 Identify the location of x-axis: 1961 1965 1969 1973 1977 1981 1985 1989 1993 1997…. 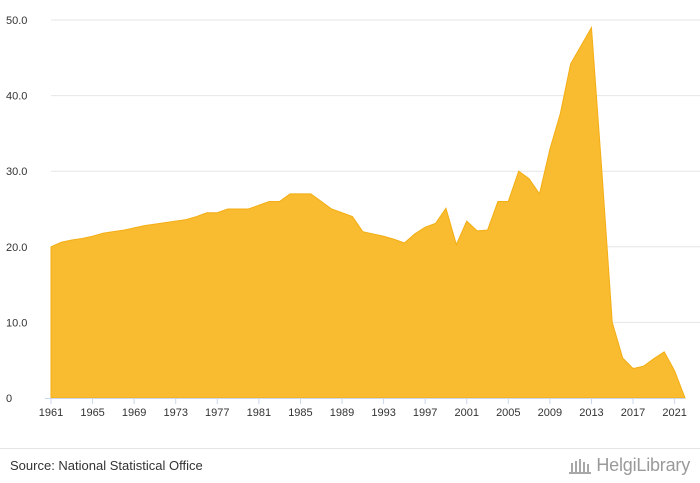
(363, 408).